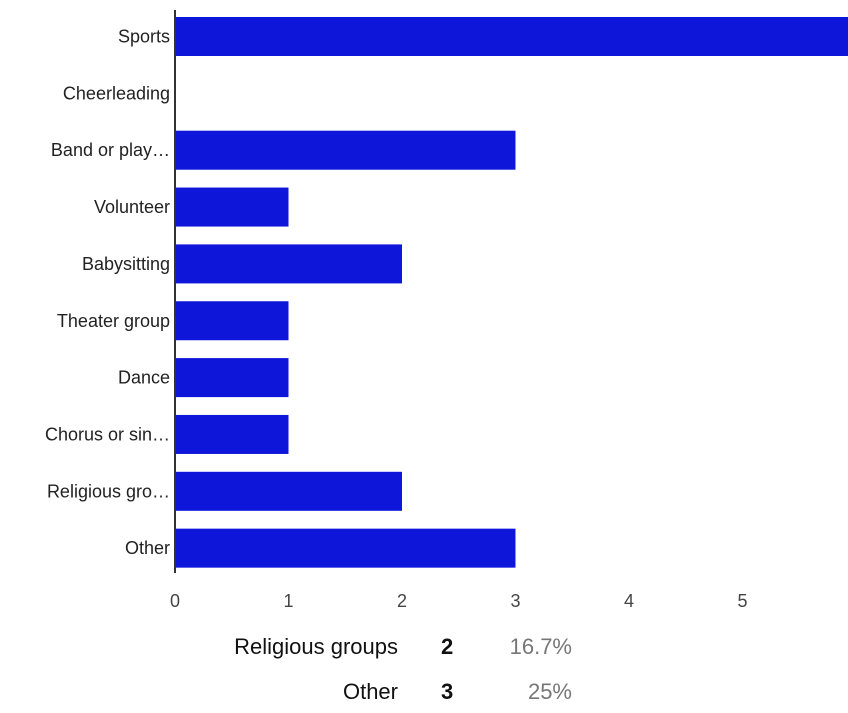 This screenshot has width=848, height=713. Describe the element at coordinates (116, 93) in the screenshot. I see `category-label: Cheerleading` at that location.